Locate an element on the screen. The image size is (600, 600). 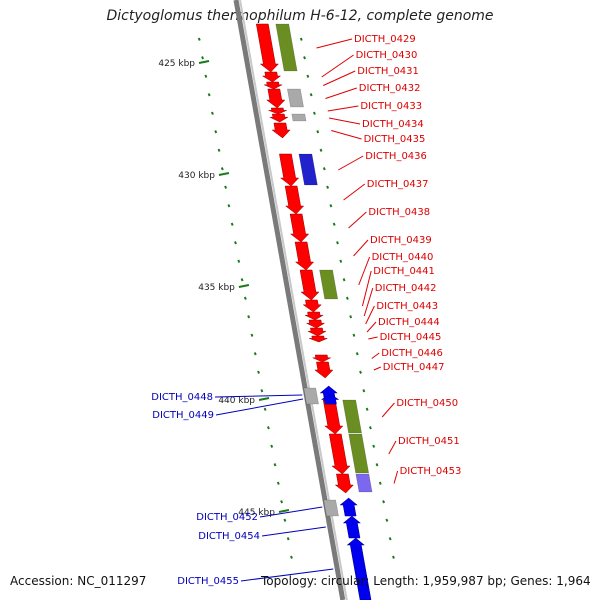
gene-label: DICTH_0438 is located at coordinates (399, 212).